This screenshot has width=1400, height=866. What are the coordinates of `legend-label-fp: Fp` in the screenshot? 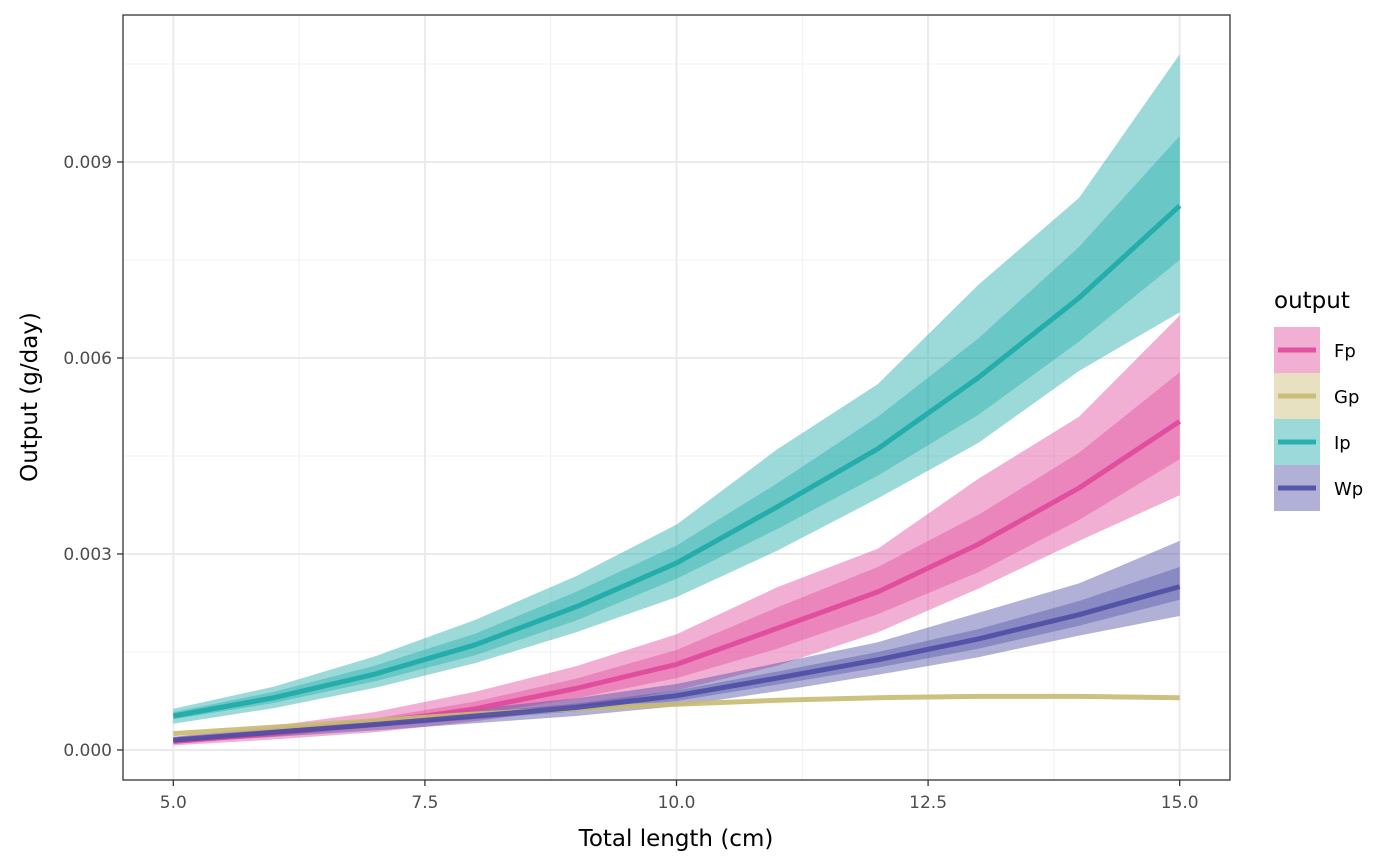 It's located at (1345, 351).